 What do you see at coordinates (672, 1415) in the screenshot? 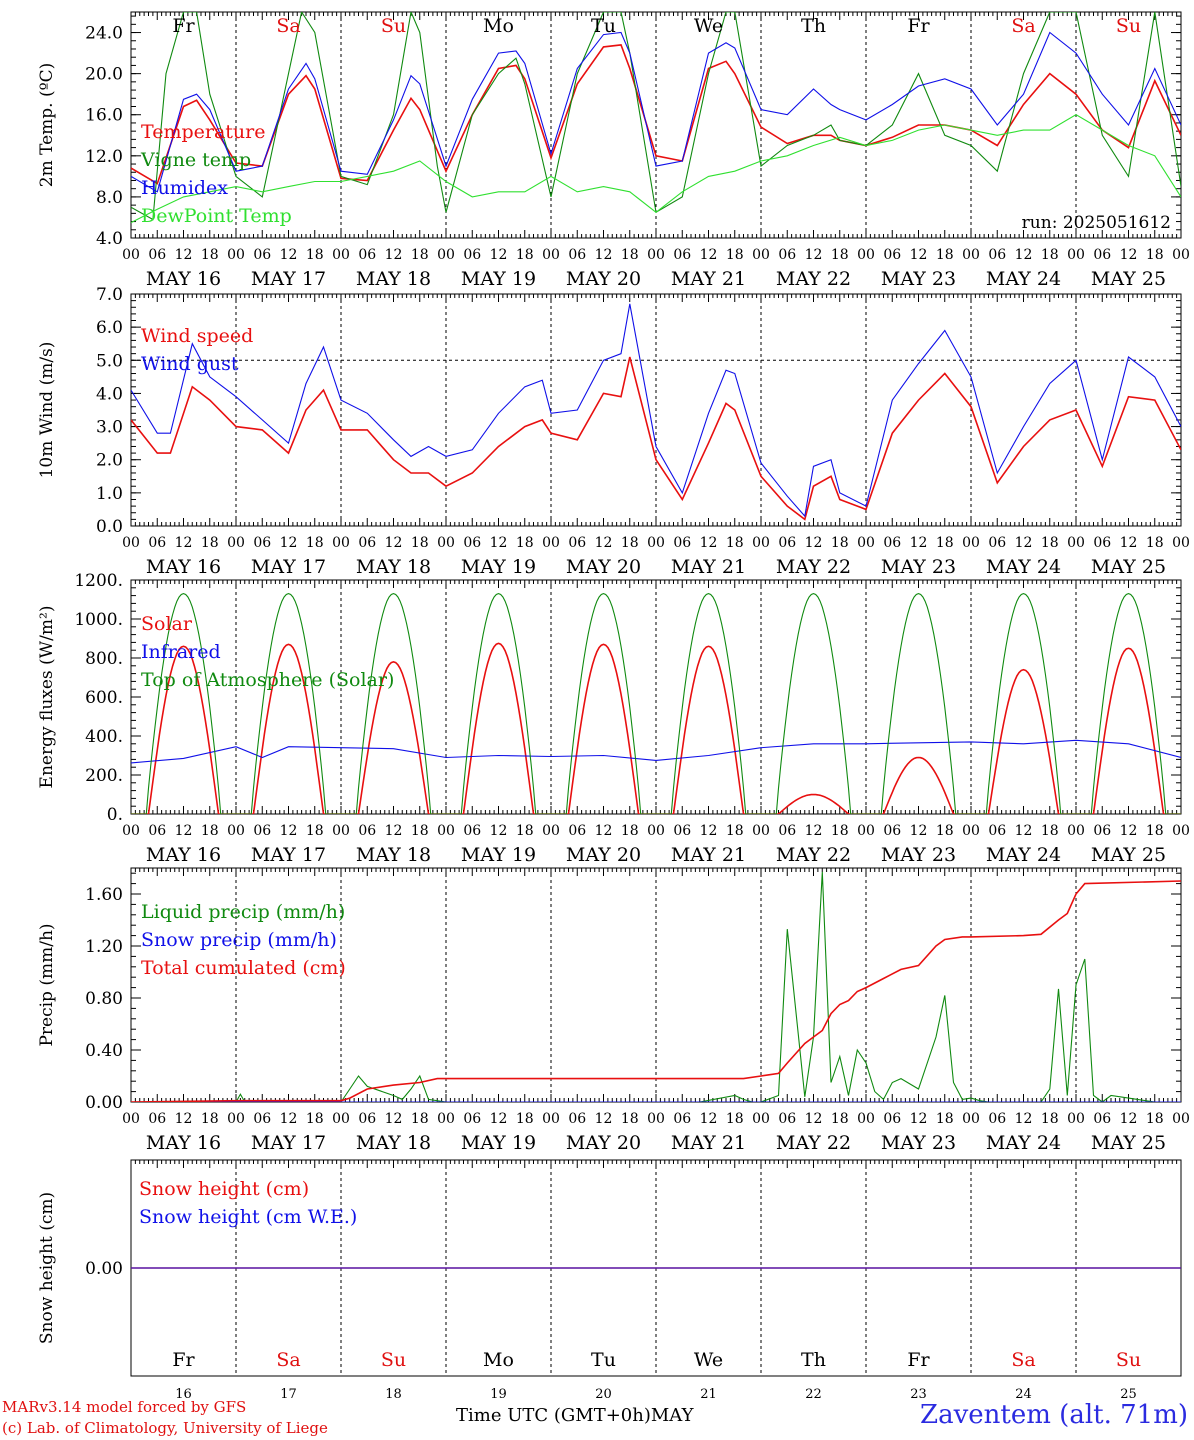
I see `x-axis-month: MAY` at bounding box center [672, 1415].